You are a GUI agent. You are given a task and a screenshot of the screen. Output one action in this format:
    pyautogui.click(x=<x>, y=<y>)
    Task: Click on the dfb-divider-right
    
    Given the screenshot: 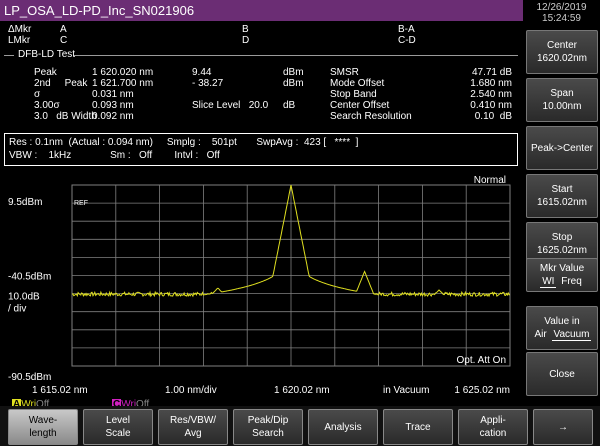 What is the action you would take?
    pyautogui.click(x=296, y=55)
    